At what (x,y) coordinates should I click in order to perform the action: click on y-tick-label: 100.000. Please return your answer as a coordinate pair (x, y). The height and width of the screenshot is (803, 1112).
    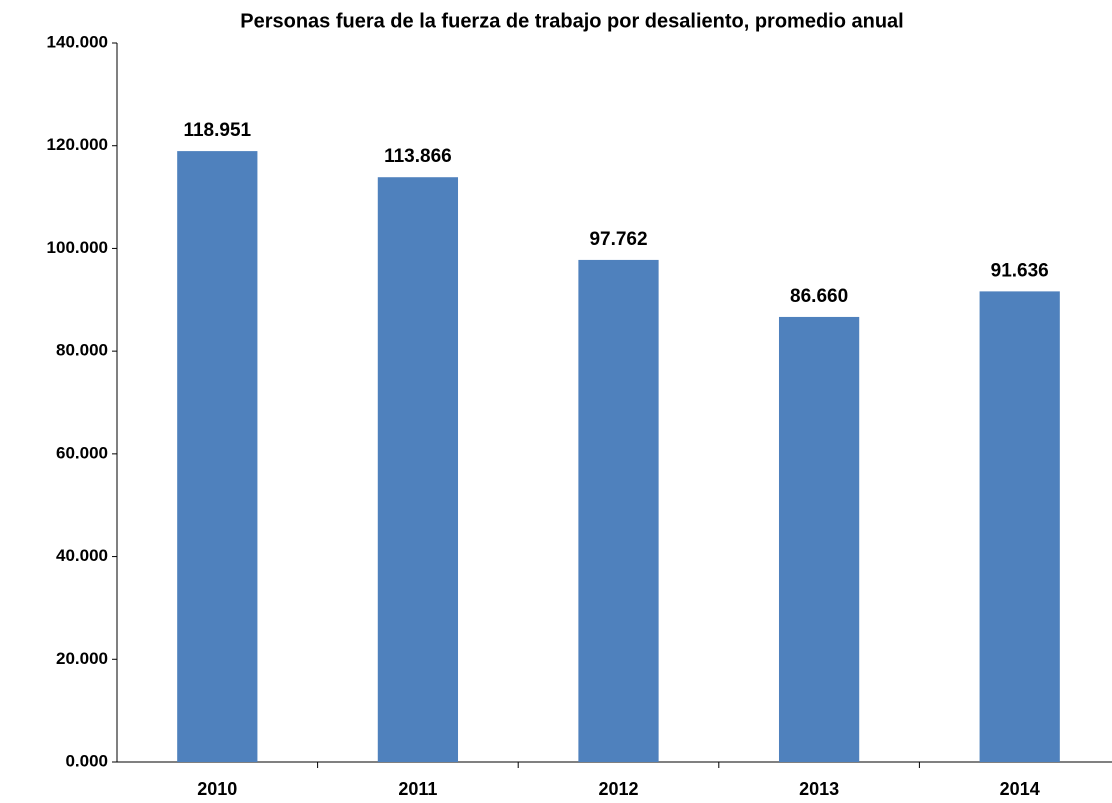
    Looking at the image, I should click on (77, 247).